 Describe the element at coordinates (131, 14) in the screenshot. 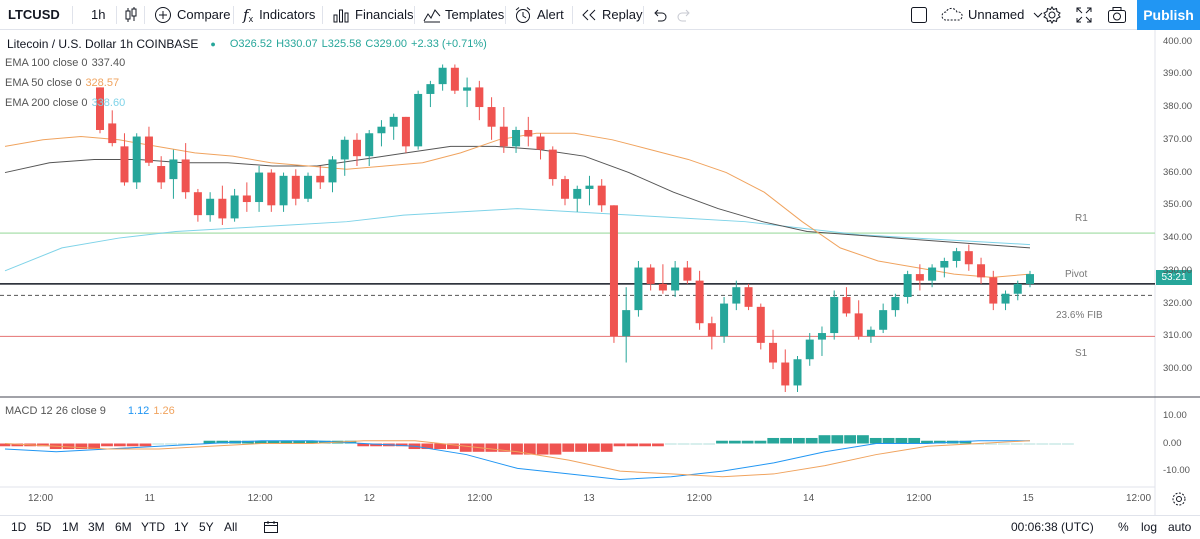

I see `chart-style-button` at that location.